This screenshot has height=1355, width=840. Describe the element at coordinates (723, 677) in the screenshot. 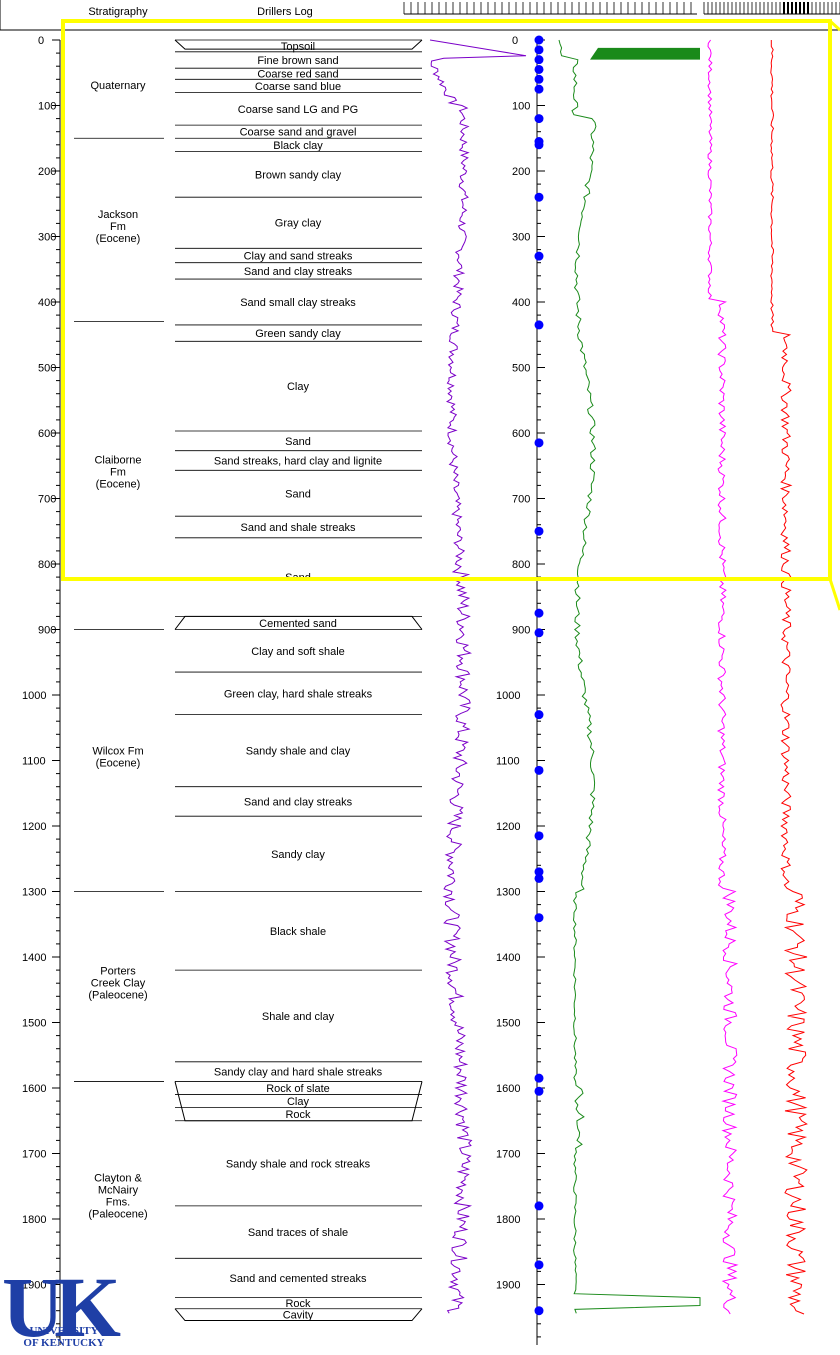

I see `series-magenta` at that location.